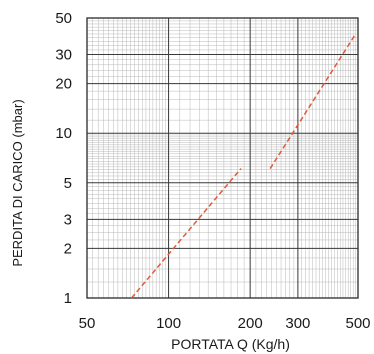 The image size is (374, 354). Describe the element at coordinates (168, 323) in the screenshot. I see `x-tick-label: 100` at that location.